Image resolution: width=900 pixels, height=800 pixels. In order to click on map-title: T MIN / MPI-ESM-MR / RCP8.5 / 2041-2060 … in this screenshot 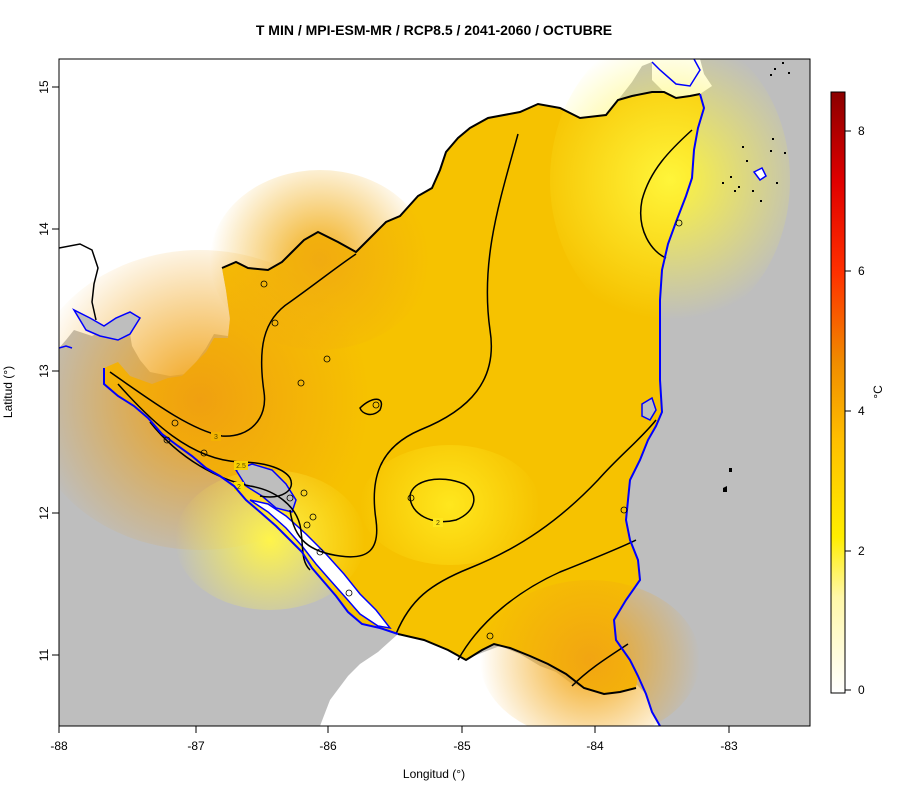, I will do `click(434, 30)`.